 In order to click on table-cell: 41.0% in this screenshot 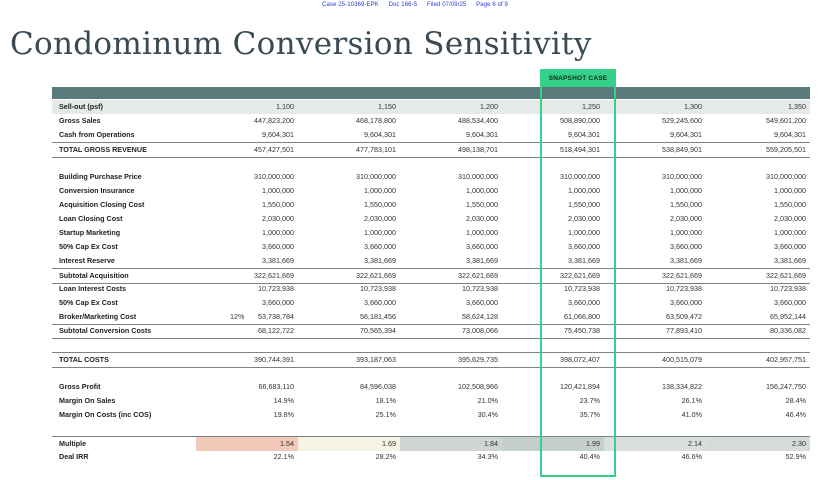, I will do `click(691, 414)`.